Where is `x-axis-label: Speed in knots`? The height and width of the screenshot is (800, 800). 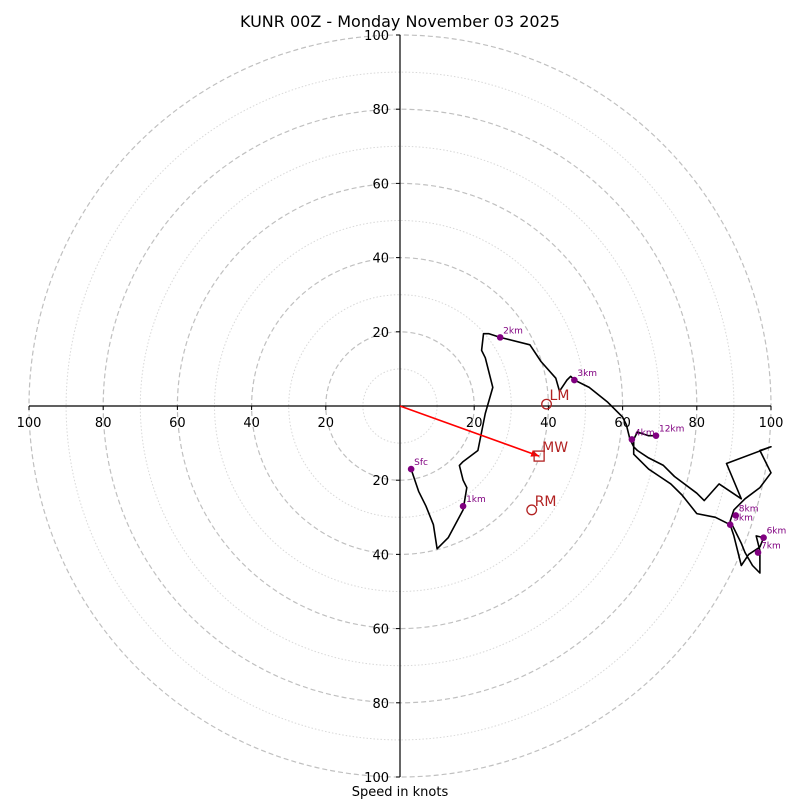
x-axis-label: Speed in knots is located at coordinates (400, 792).